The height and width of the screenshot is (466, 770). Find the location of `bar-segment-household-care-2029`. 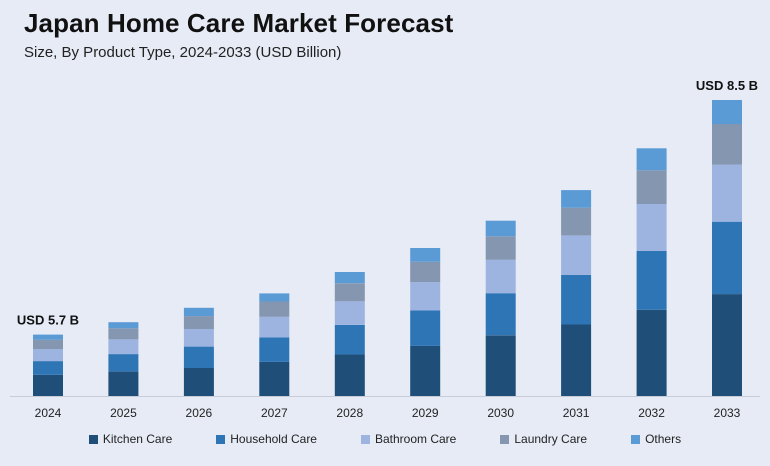

bar-segment-household-care-2029 is located at coordinates (425, 328).